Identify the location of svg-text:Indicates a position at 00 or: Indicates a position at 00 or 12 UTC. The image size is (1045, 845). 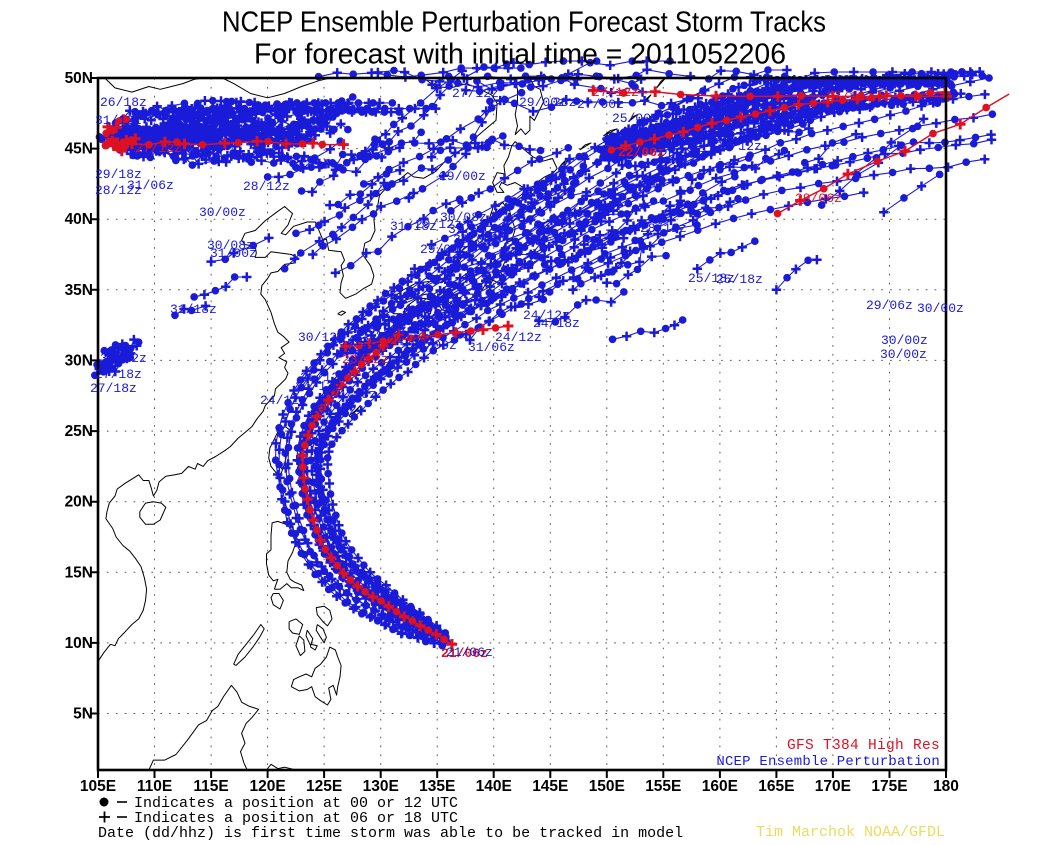
(296, 803).